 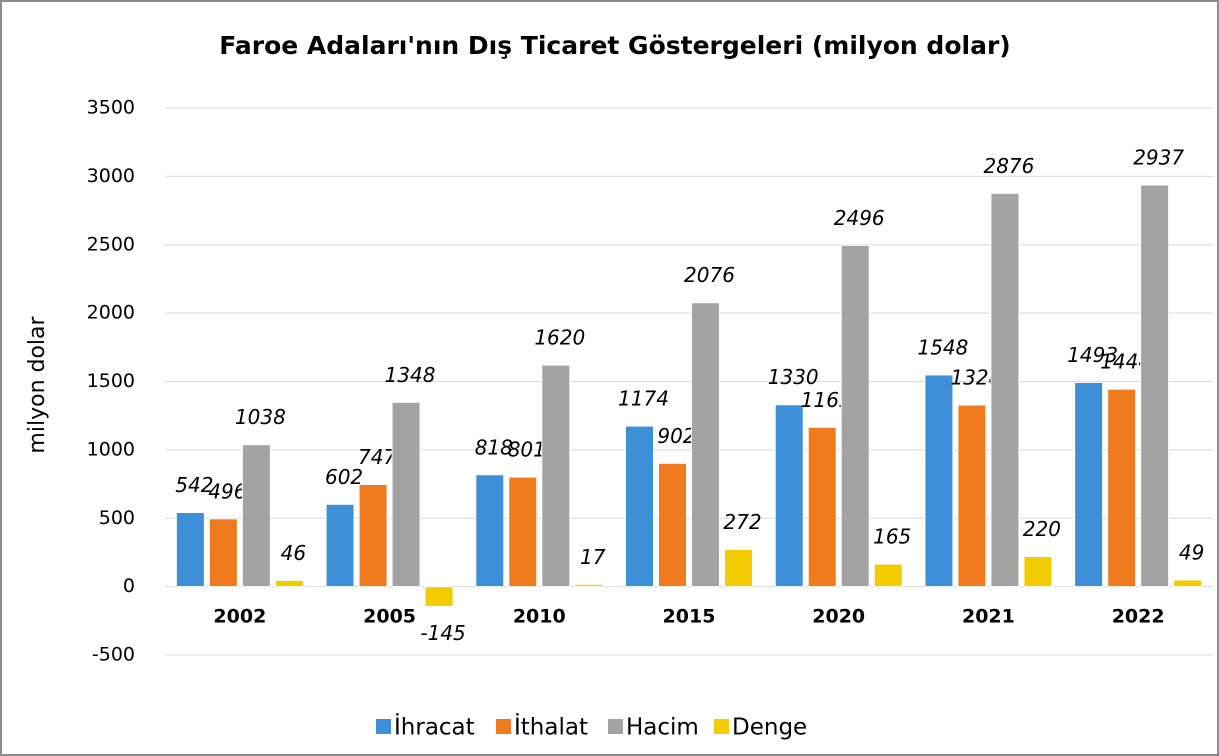 I want to click on data-label: 17, so click(x=593, y=557).